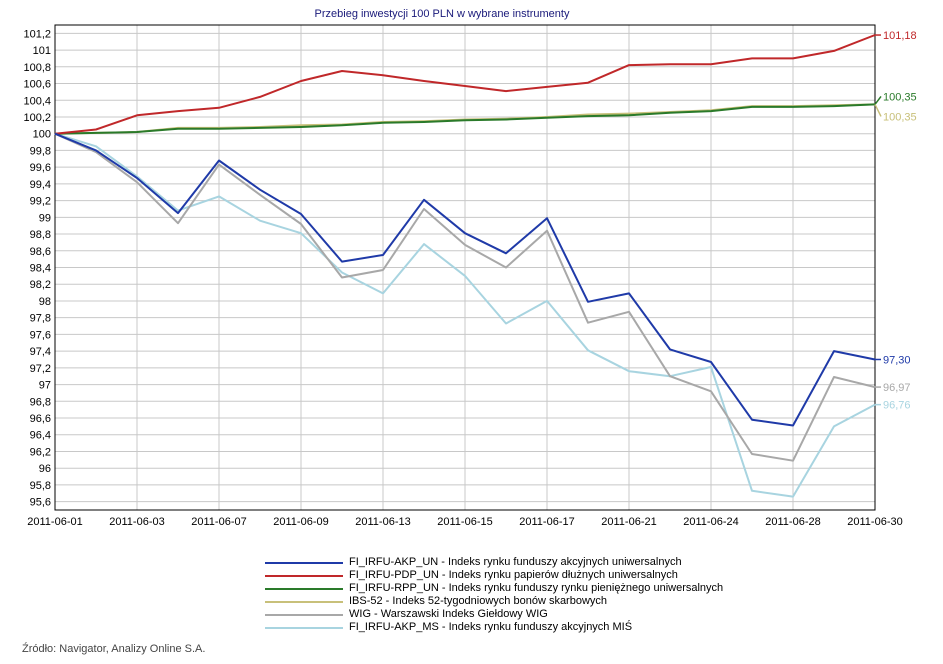 This screenshot has height=664, width=943. What do you see at coordinates (792, 522) in the screenshot?
I see `x-tick-label: 2011-06-28` at bounding box center [792, 522].